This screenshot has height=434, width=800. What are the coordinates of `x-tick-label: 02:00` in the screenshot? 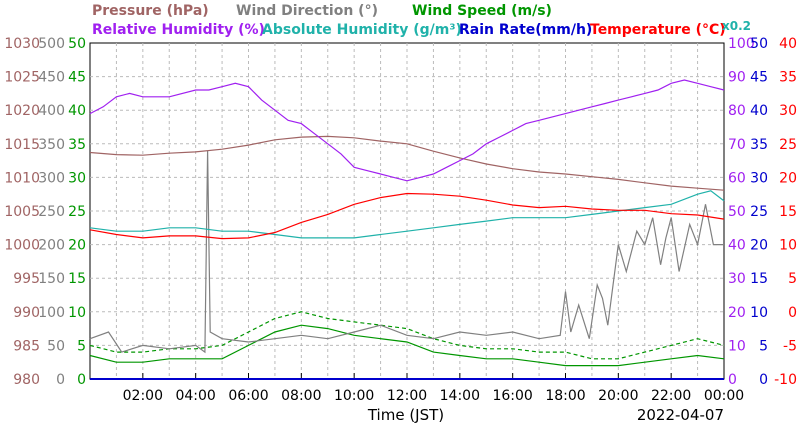 It's located at (143, 396).